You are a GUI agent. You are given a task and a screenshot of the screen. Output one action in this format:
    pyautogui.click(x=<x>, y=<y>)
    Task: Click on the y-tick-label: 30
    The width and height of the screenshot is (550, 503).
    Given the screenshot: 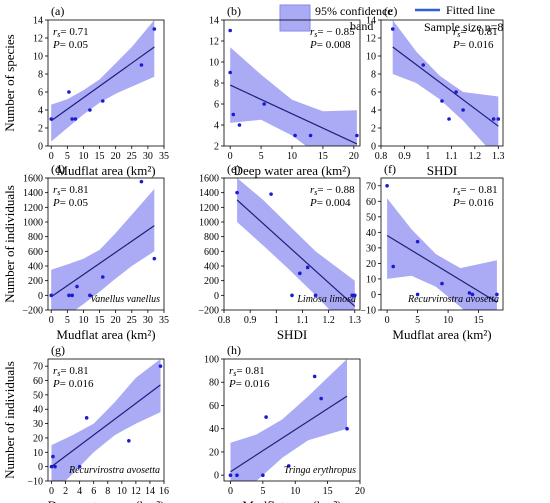 What is the action you would take?
    pyautogui.click(x=38, y=424)
    